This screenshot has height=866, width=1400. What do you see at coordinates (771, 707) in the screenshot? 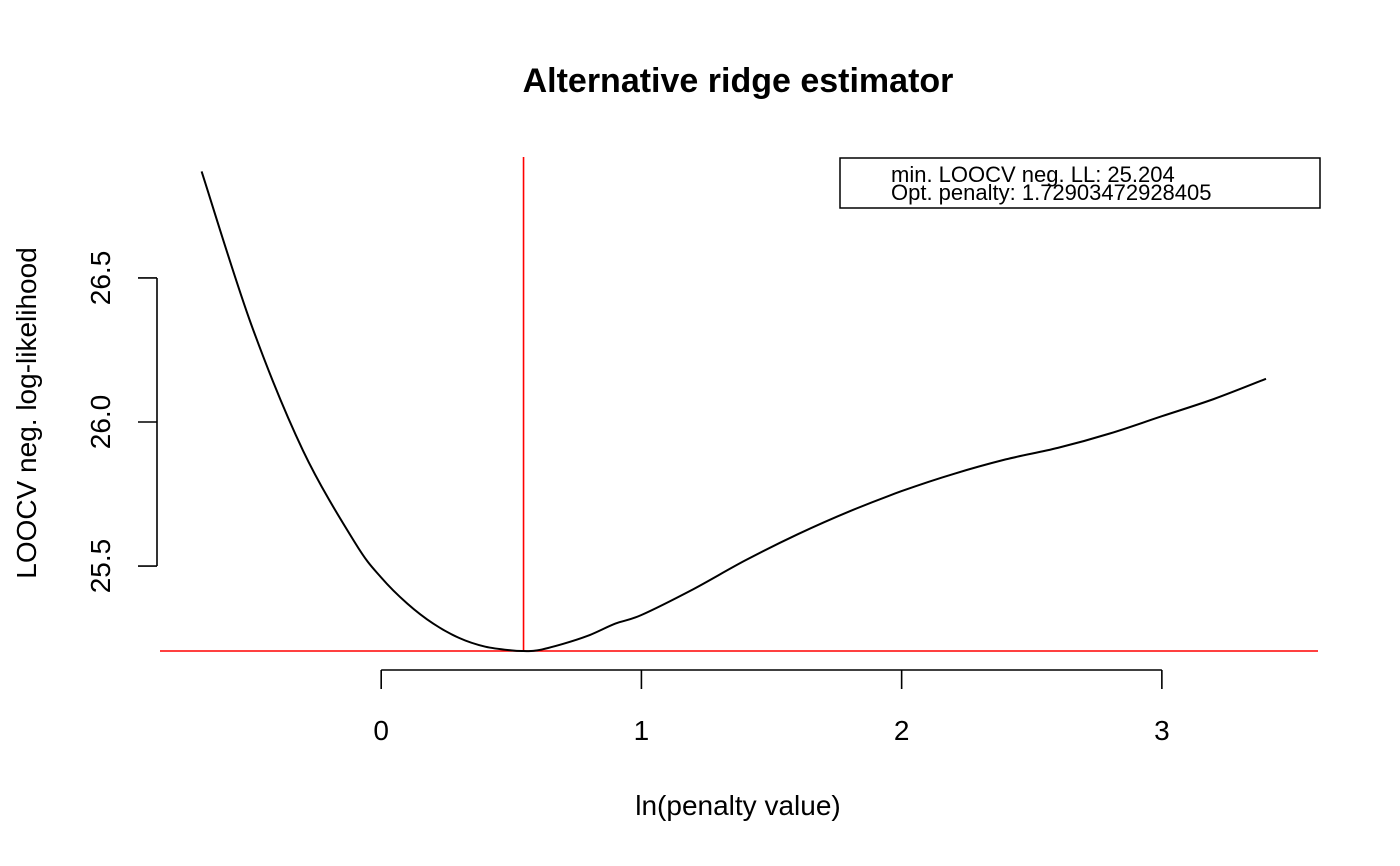
I see `x-axis: 0 1 2 3` at bounding box center [771, 707].